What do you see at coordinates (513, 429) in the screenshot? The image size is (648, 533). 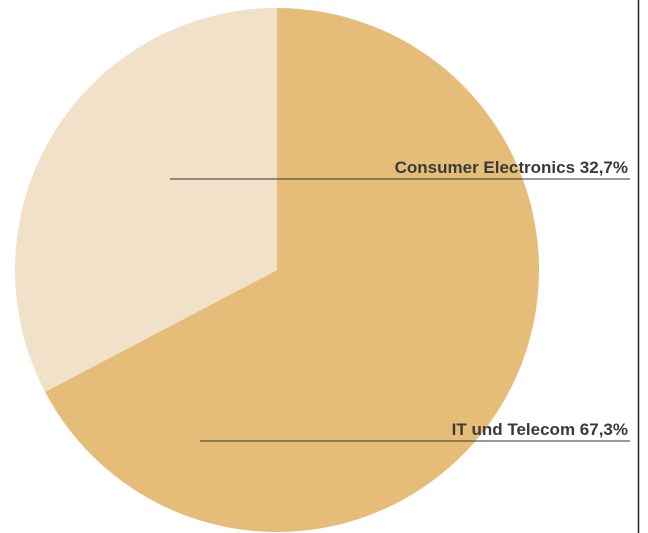 I see `slice-name: IT und Telecom` at bounding box center [513, 429].